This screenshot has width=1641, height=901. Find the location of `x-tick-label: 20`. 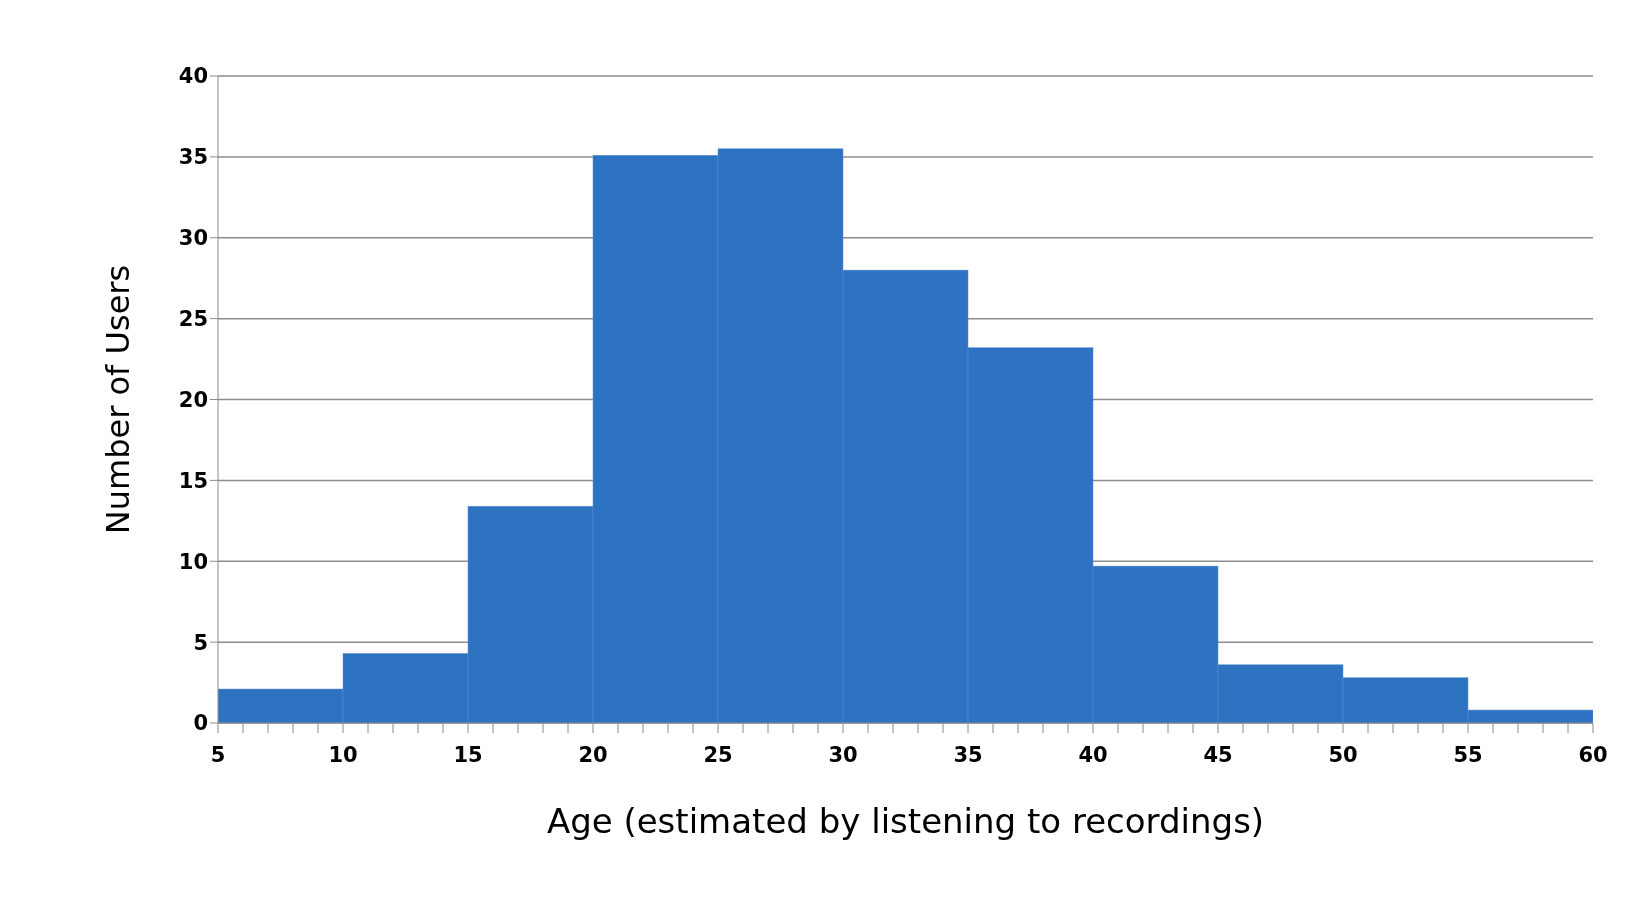

x-tick-label: 20 is located at coordinates (593, 754).